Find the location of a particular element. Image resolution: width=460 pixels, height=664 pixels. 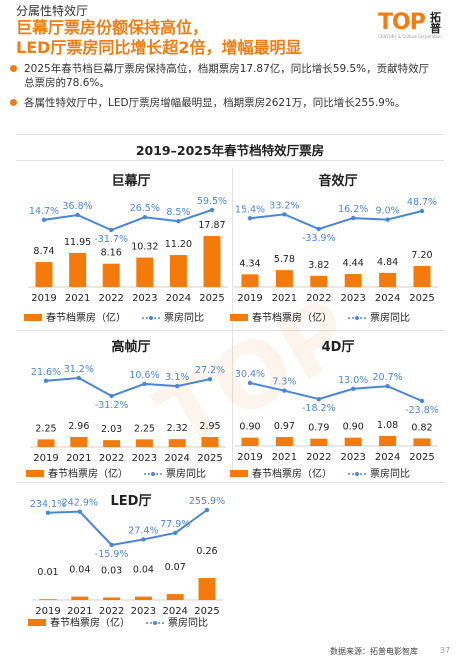

page-title-line-1: 巨幕厅票房份额保持高位， is located at coordinates (112, 27).